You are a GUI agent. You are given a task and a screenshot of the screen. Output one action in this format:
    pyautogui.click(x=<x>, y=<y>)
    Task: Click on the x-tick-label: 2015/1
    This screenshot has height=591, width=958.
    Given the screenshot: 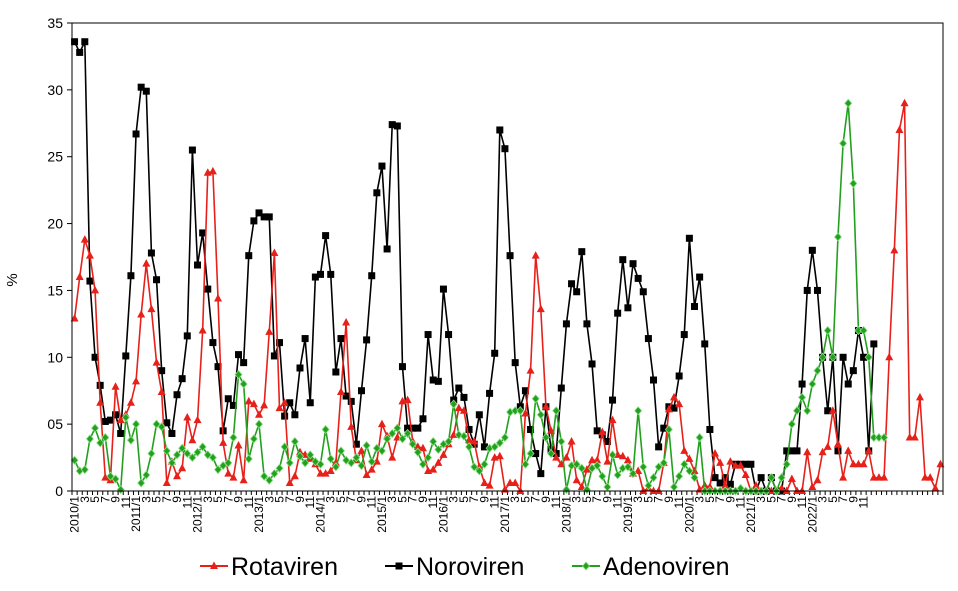 What is the action you would take?
    pyautogui.click(x=382, y=514)
    